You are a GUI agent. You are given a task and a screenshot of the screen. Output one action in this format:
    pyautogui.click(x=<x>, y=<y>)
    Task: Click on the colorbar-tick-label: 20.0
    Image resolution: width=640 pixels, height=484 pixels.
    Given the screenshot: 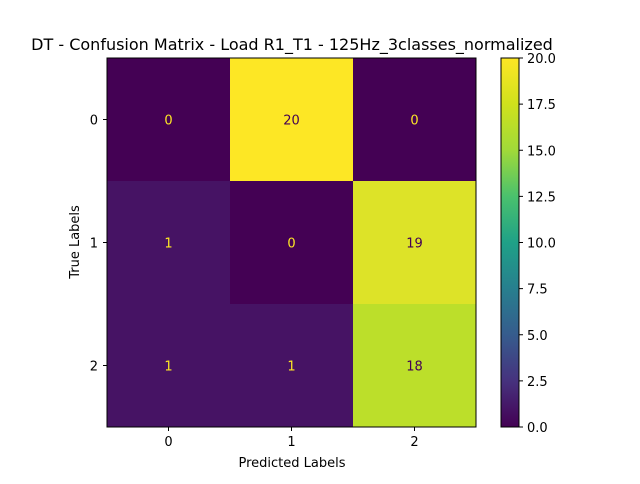 What is the action you would take?
    pyautogui.click(x=541, y=59)
    